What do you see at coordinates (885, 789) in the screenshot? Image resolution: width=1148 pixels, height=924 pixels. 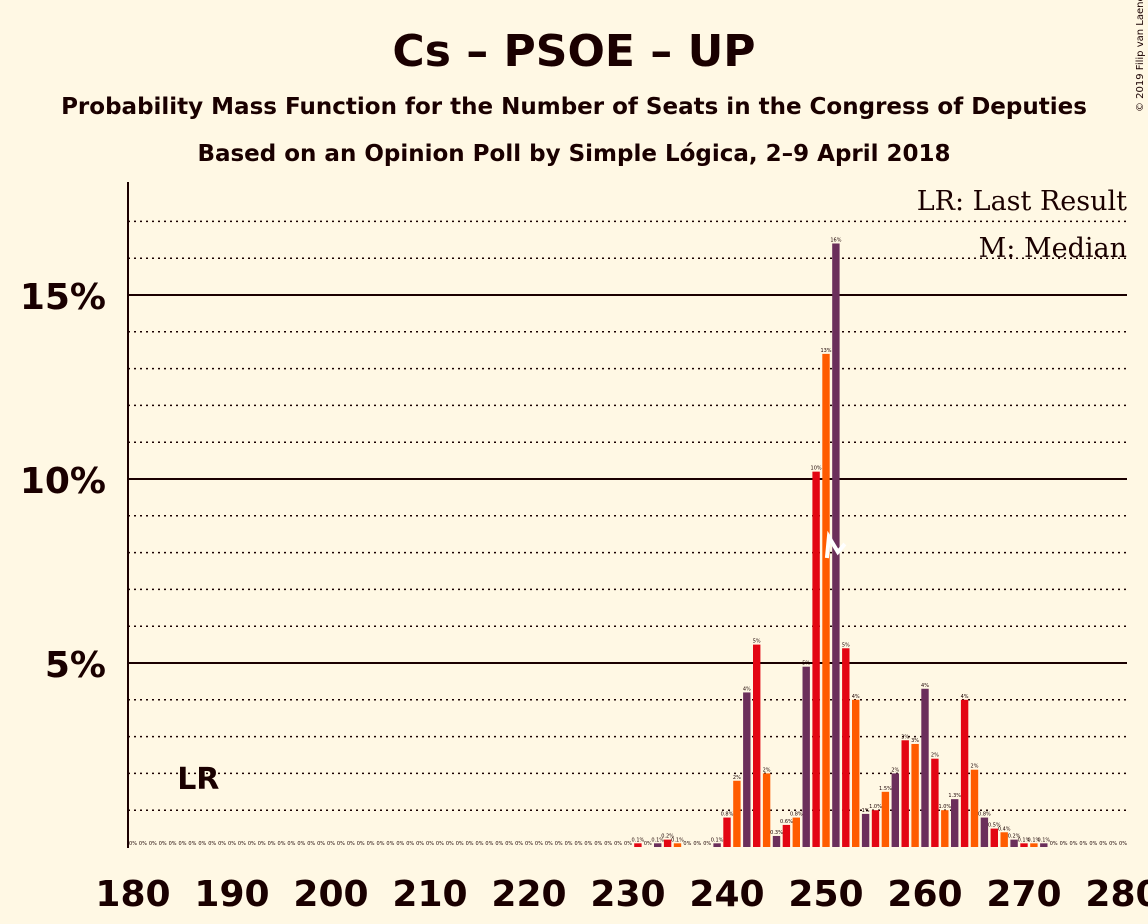 I see `data-label: 1.5%` at bounding box center [885, 789].